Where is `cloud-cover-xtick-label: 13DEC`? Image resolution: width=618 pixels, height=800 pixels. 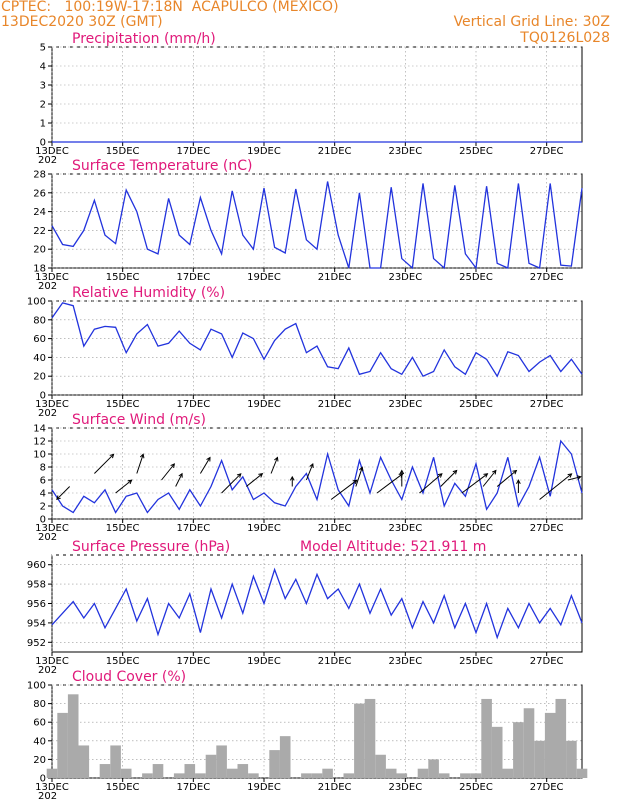 cloud-cover-xtick-label: 13DEC is located at coordinates (52, 787).